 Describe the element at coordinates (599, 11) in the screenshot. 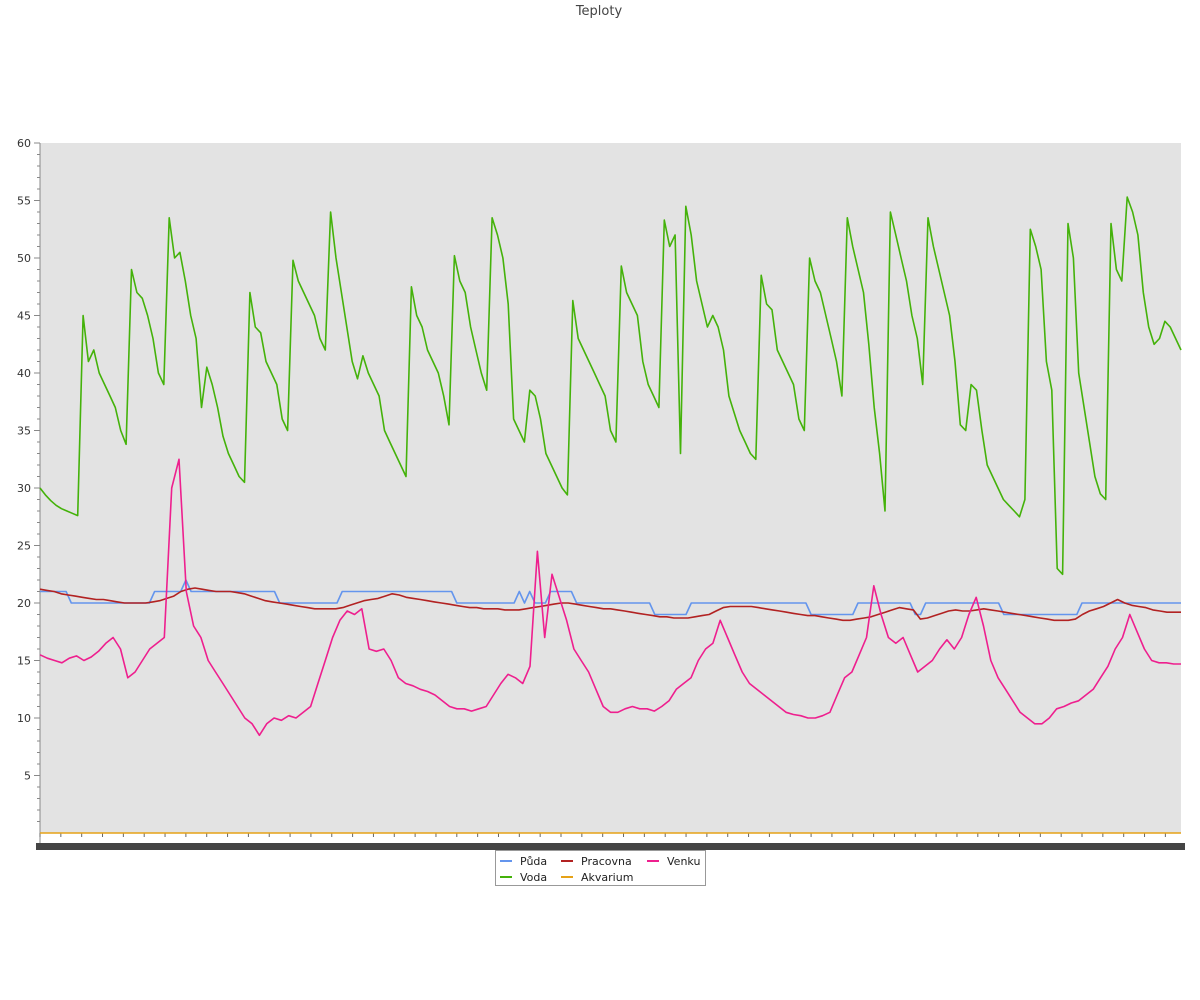

I see `chart-title: Teploty` at that location.